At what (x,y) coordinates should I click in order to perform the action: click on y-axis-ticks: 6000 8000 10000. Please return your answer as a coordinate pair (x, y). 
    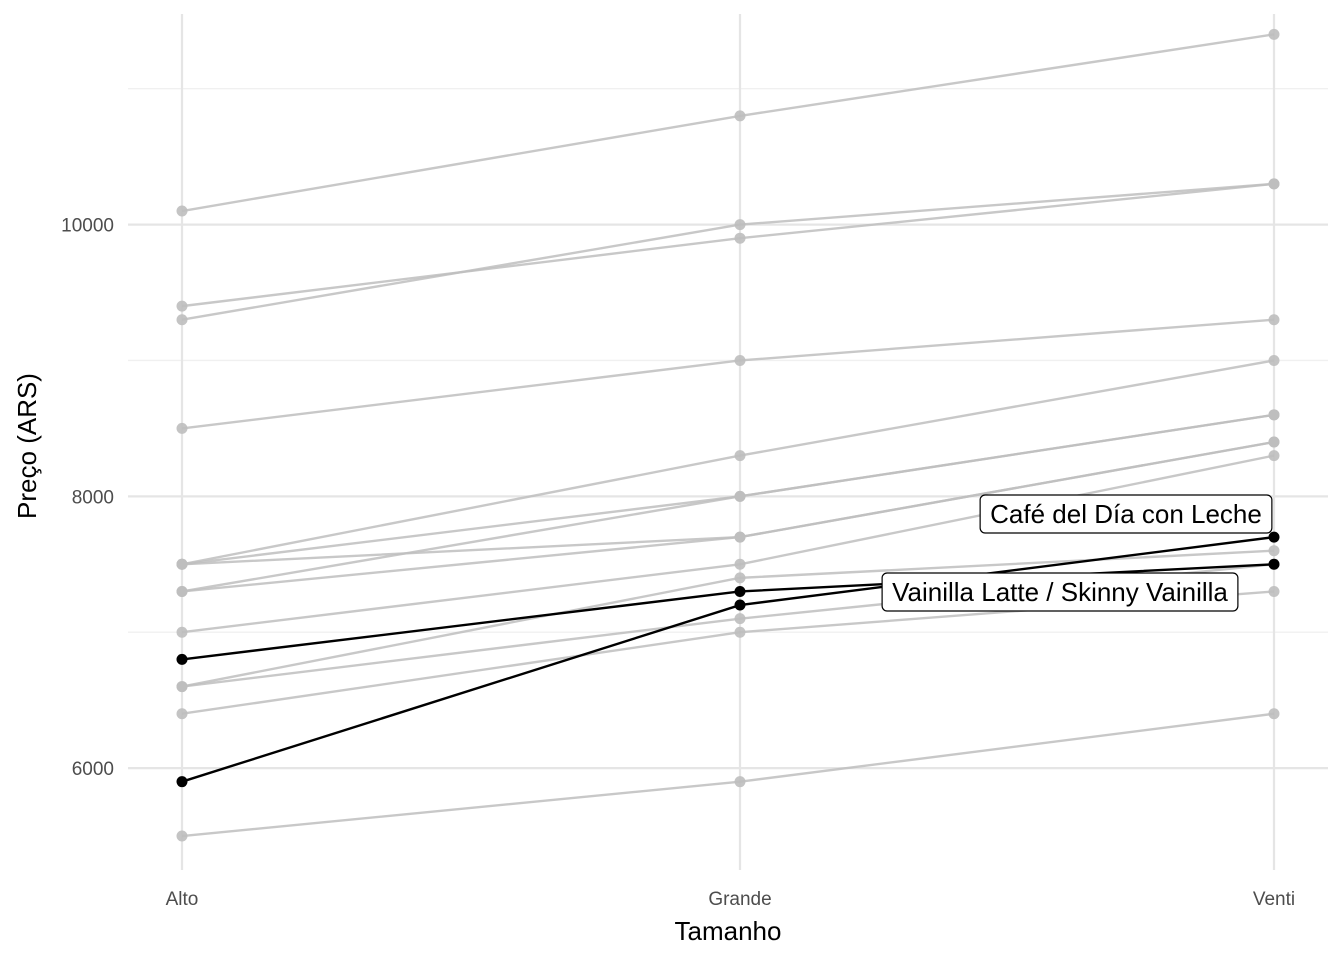
    Looking at the image, I should click on (87, 498).